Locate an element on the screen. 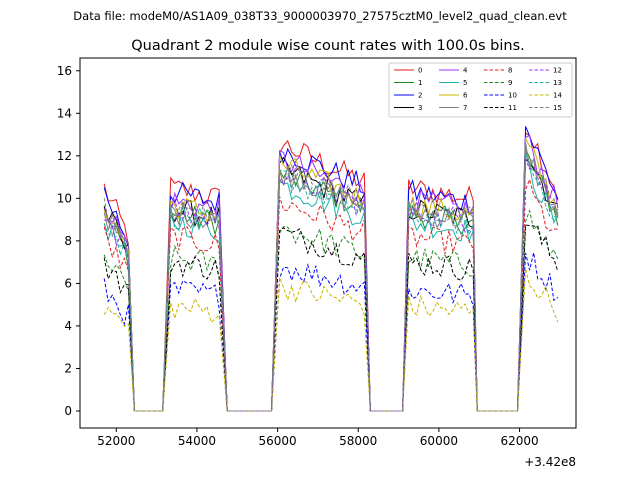 This screenshot has width=640, height=480. x-tick-label: 56000 is located at coordinates (277, 441).